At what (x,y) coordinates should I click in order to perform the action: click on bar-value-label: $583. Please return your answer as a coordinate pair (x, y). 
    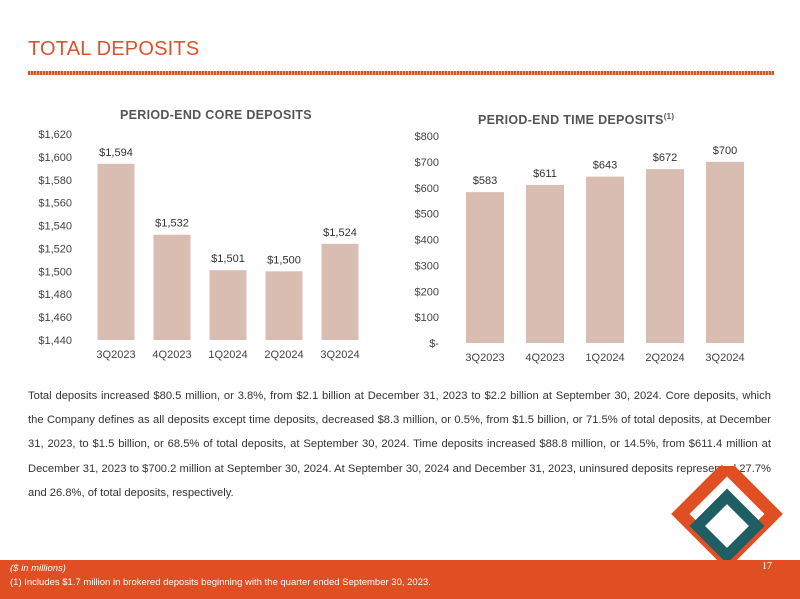
    Looking at the image, I should click on (485, 181).